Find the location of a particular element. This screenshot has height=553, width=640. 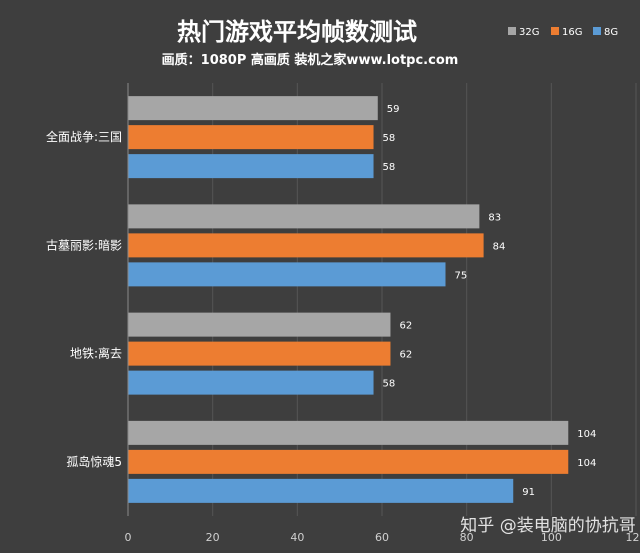

data-label: 91 is located at coordinates (528, 492).